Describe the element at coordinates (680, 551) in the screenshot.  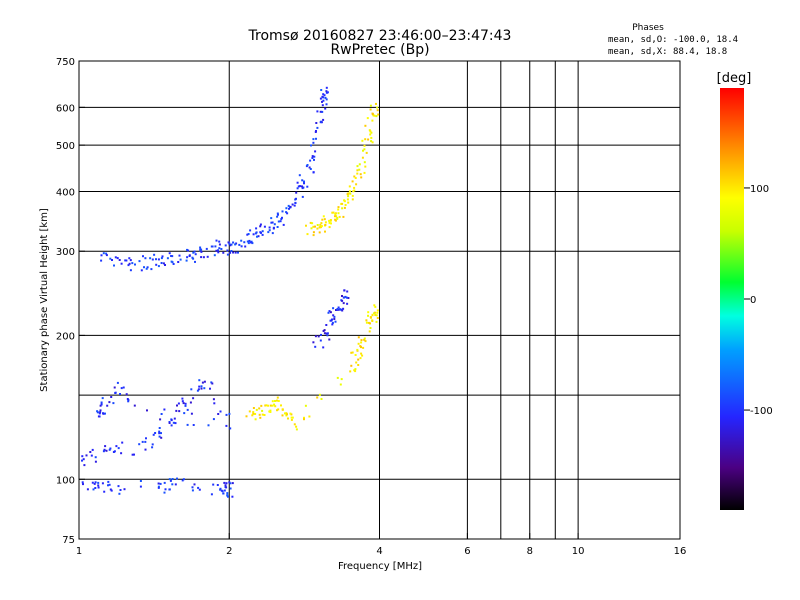
I see `x-tick-label: 16` at that location.